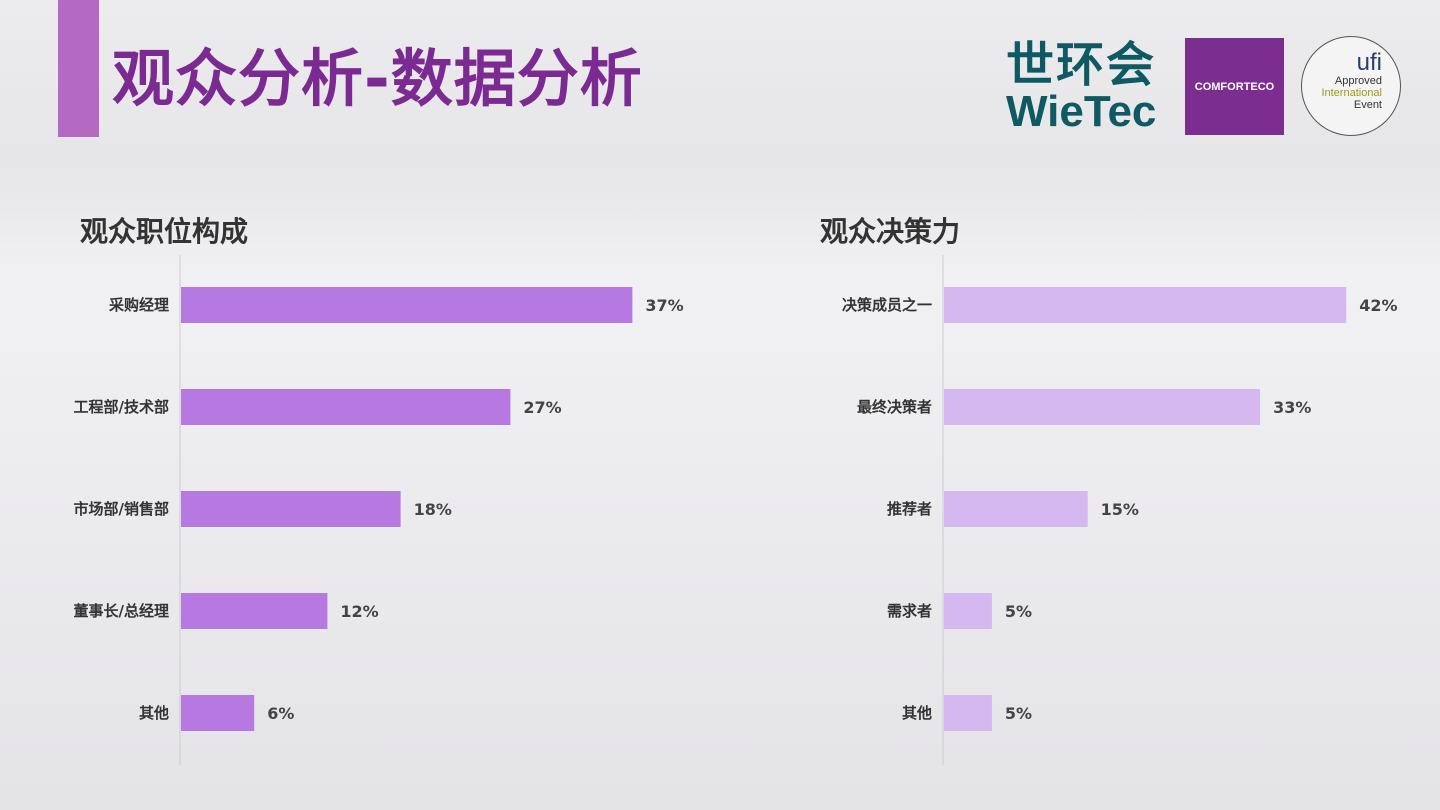  I want to click on category-label: 决策成员之一, so click(887, 305).